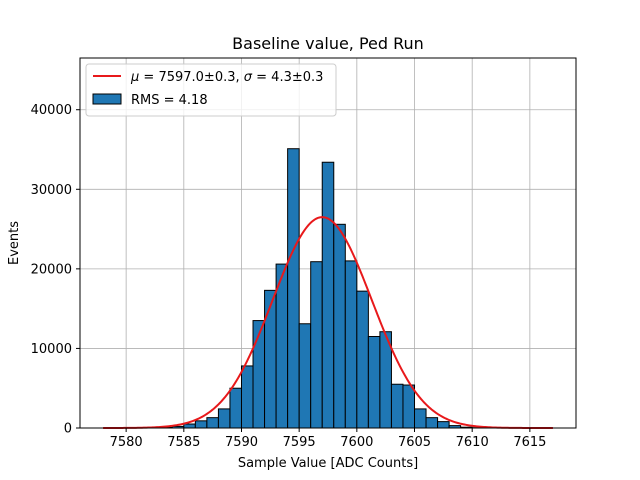 The image size is (640, 480). What do you see at coordinates (472, 442) in the screenshot?
I see `x-tick-label: 7610` at bounding box center [472, 442].